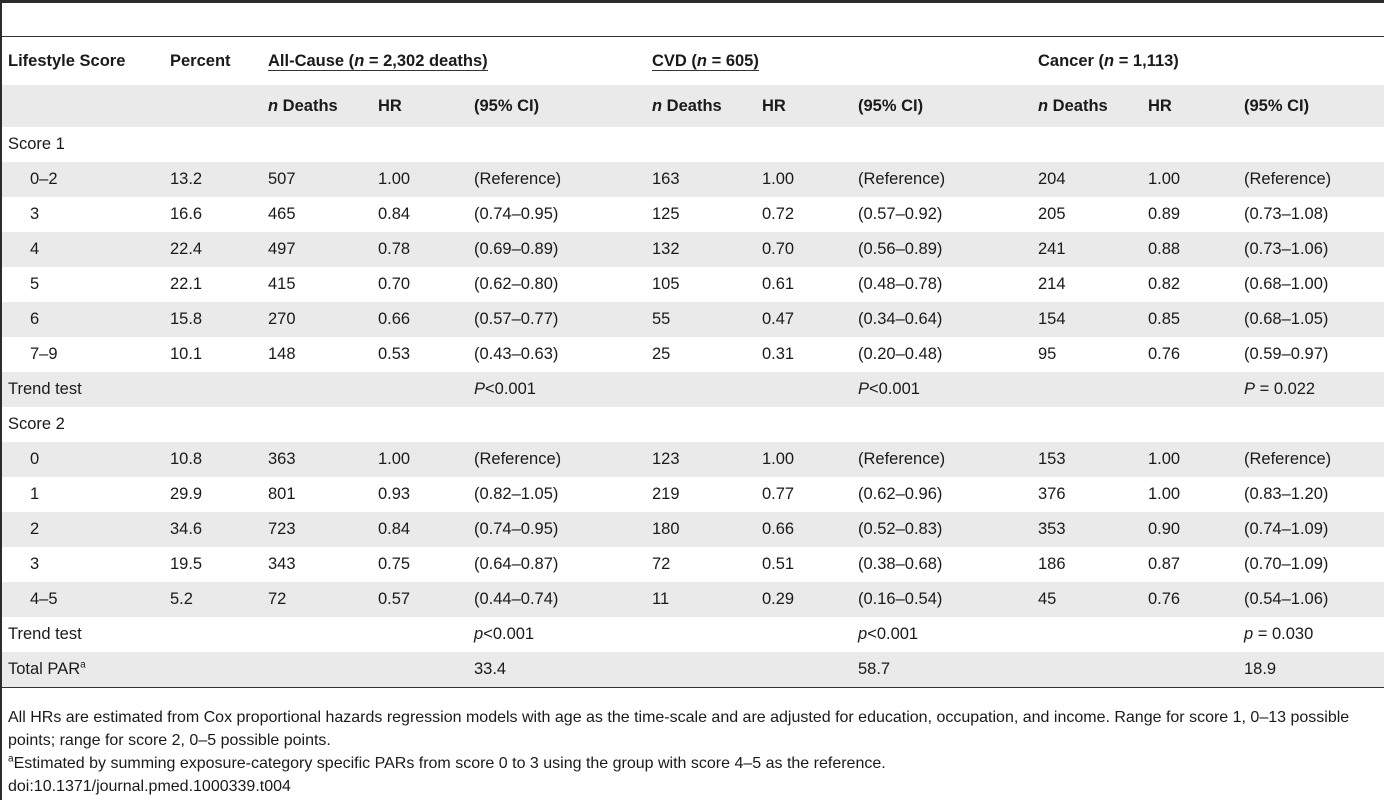  Describe the element at coordinates (693, 144) in the screenshot. I see `section-row: Score 1` at that location.